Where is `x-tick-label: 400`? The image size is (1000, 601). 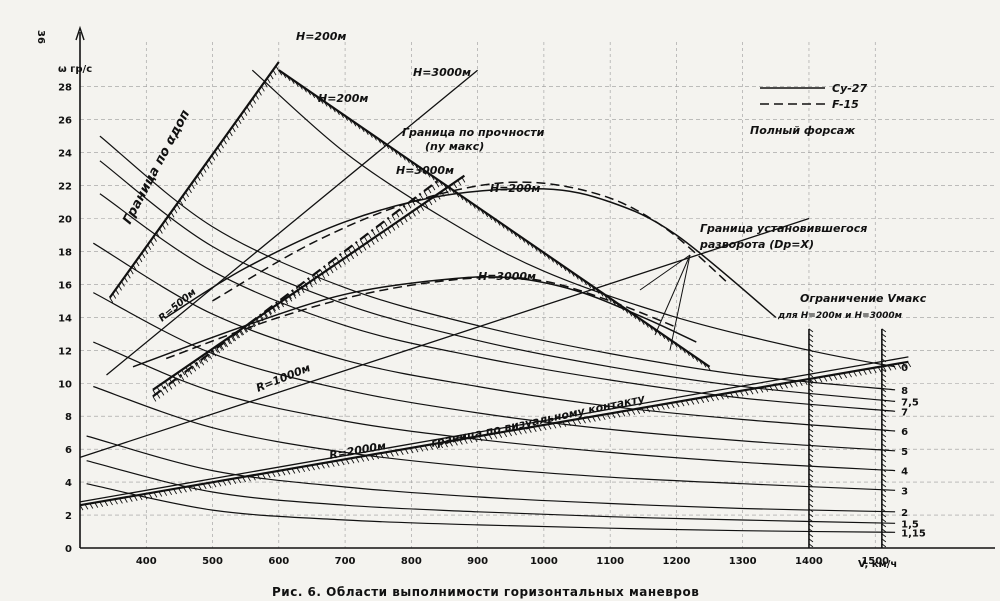 x-tick-label: 400 is located at coordinates (146, 561).